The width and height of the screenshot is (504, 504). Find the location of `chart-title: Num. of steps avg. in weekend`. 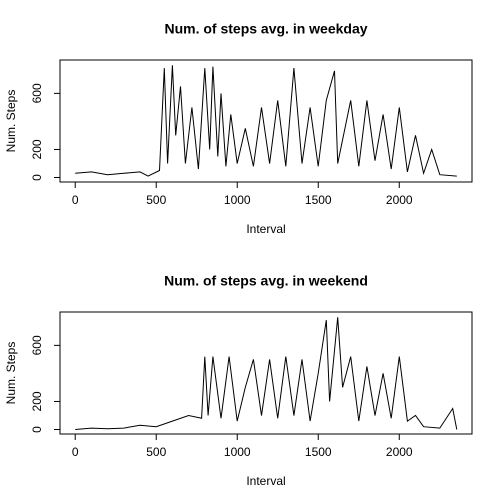

chart-title: Num. of steps avg. in weekend is located at coordinates (266, 281).